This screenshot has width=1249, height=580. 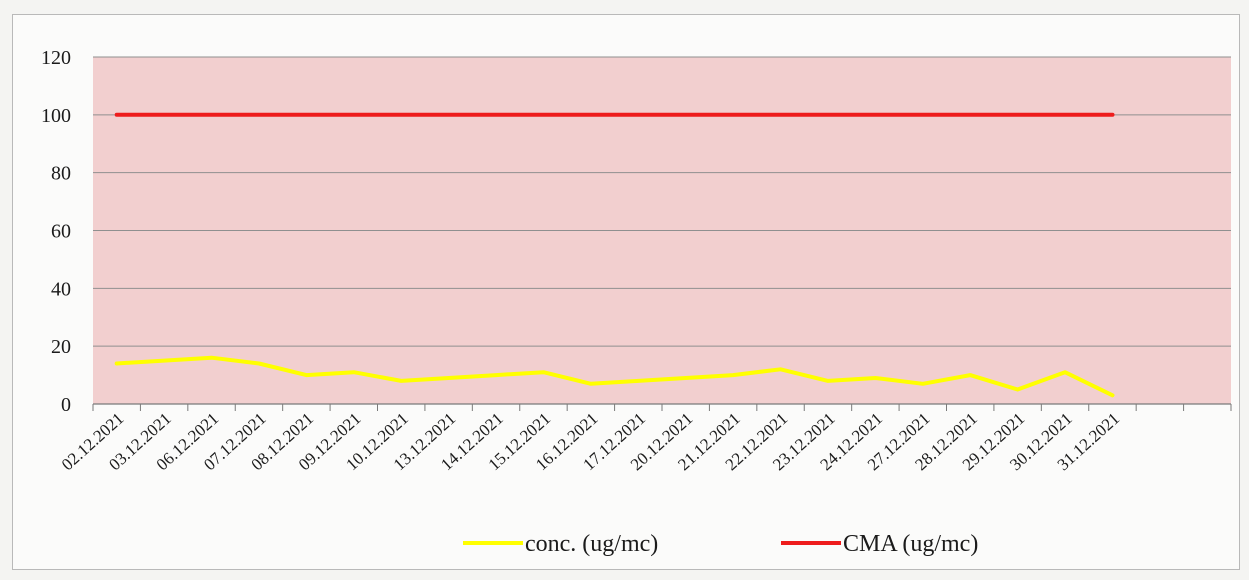 What do you see at coordinates (61, 289) in the screenshot?
I see `y-tick-label: 40` at bounding box center [61, 289].